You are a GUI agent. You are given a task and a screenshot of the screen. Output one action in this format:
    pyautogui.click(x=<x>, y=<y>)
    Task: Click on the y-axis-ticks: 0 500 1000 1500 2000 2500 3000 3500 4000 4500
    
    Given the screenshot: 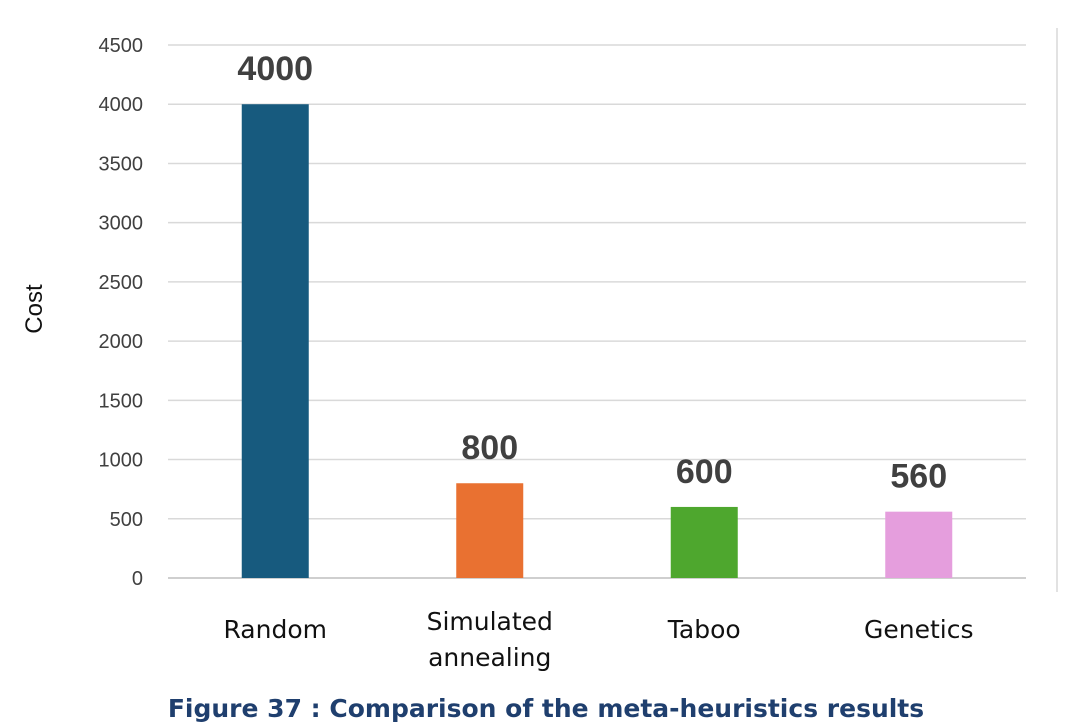 What is the action you would take?
    pyautogui.click(x=121, y=312)
    